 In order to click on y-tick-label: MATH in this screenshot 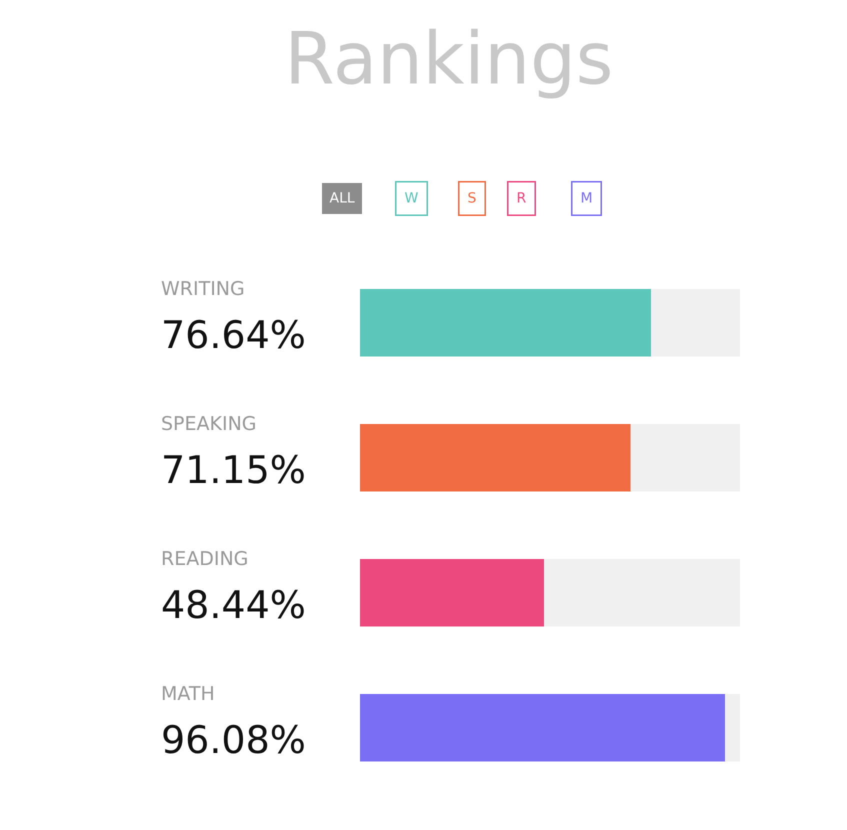, I will do `click(188, 694)`.